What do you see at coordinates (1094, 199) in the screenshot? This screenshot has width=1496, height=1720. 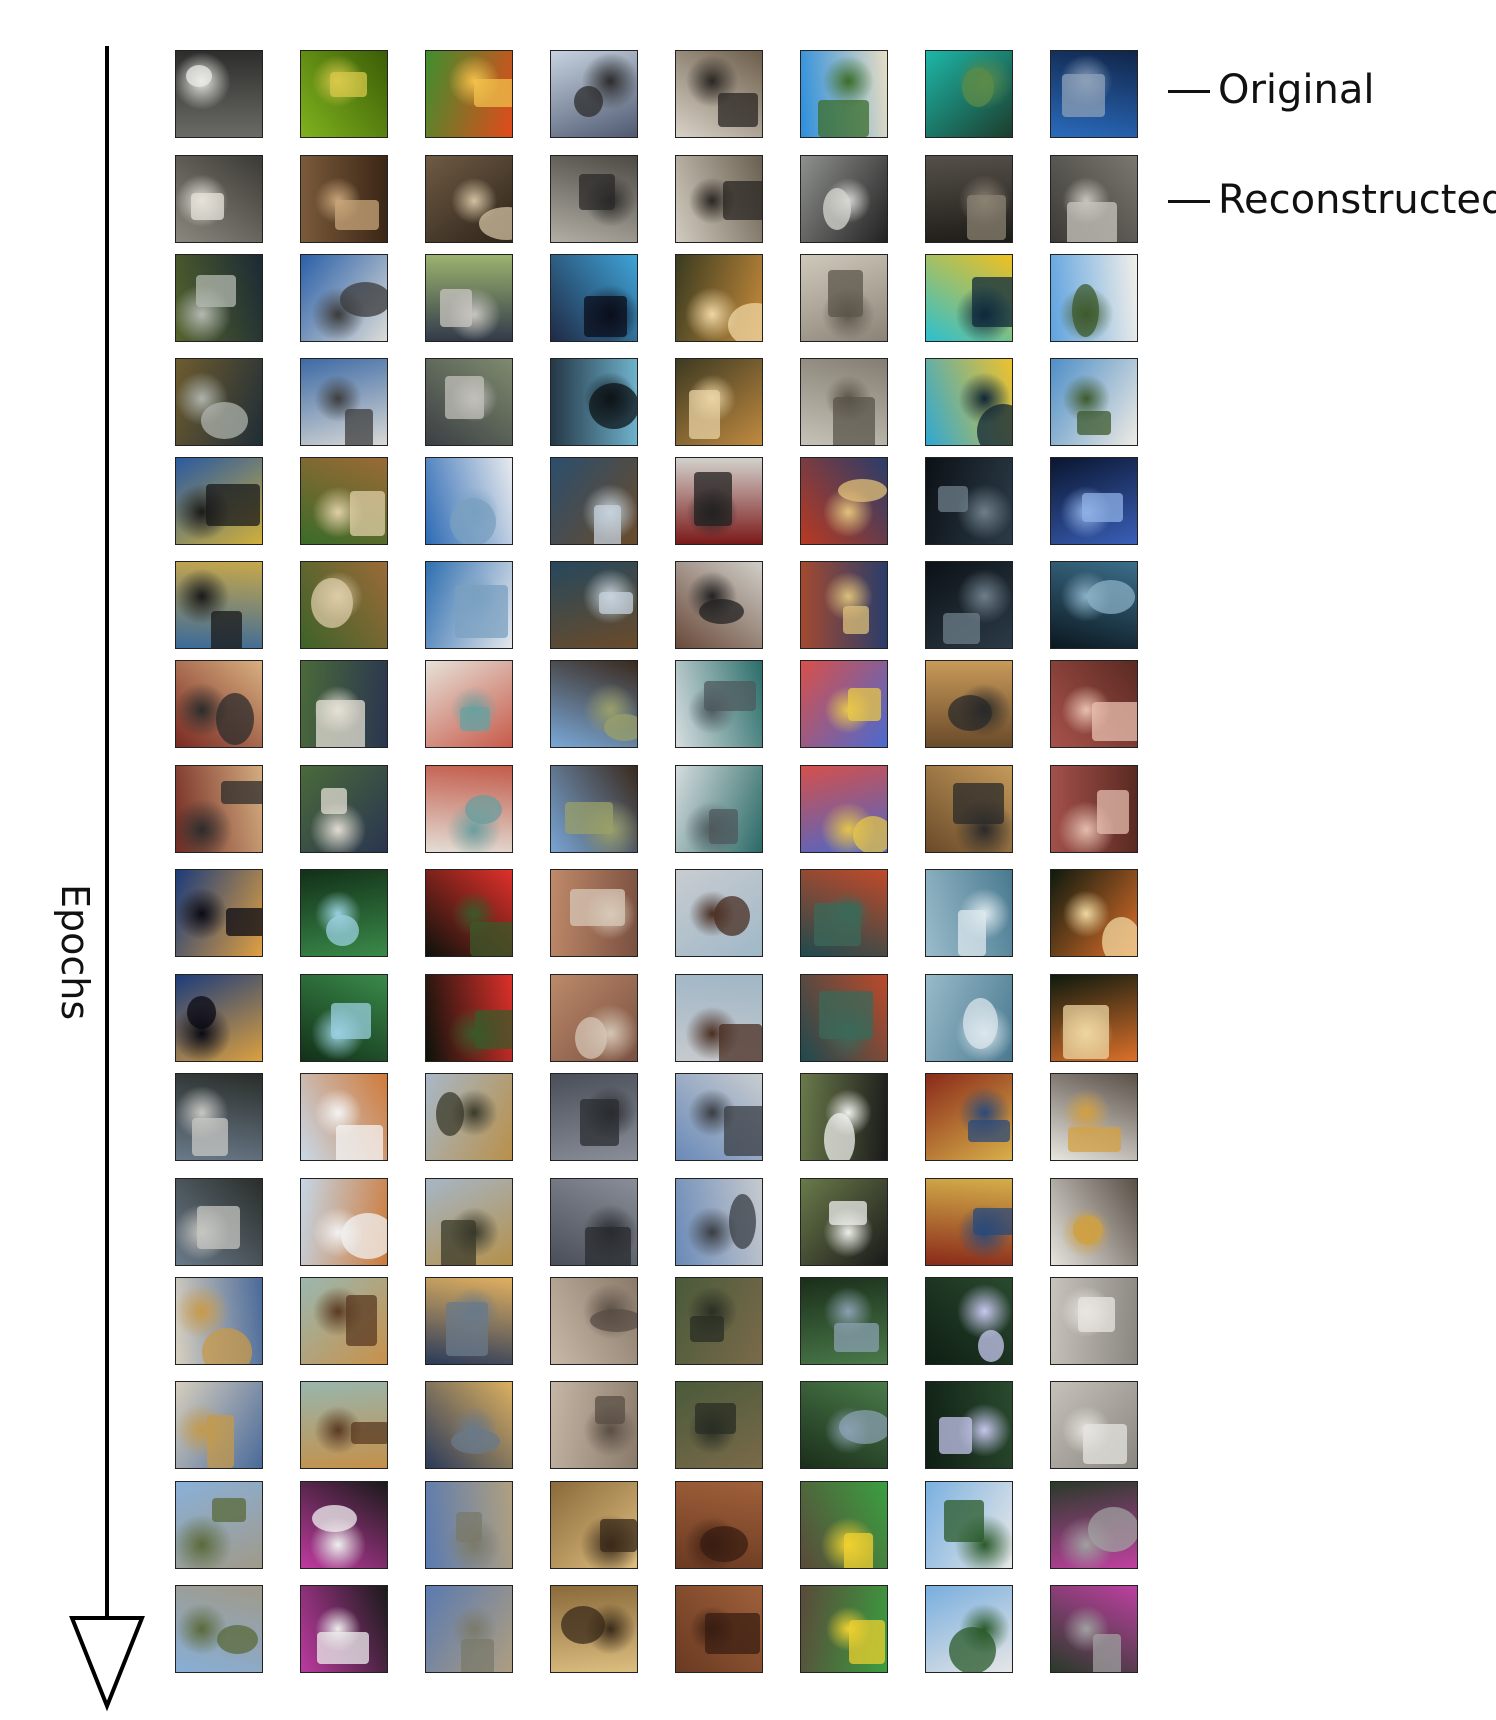 I see `thumbnail-reconstructed-mountain-bay` at bounding box center [1094, 199].